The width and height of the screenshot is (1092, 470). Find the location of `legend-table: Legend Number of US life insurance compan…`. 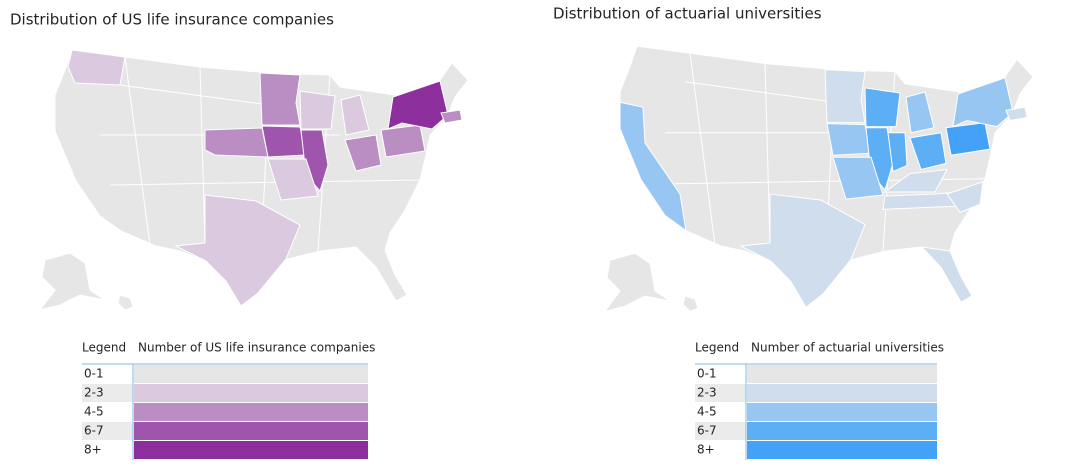

legend-table: Legend Number of US life insurance compan… is located at coordinates (228, 400).